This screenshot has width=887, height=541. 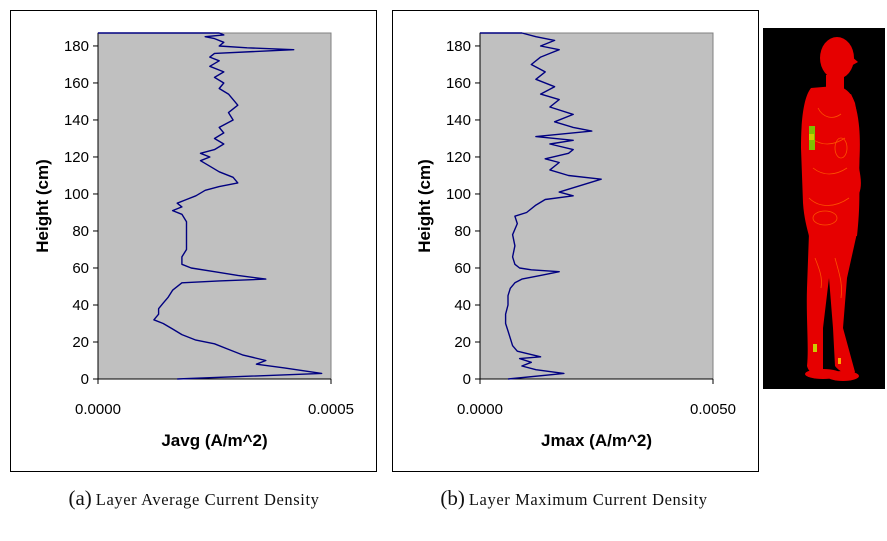 I want to click on body-nose, so click(x=854, y=61).